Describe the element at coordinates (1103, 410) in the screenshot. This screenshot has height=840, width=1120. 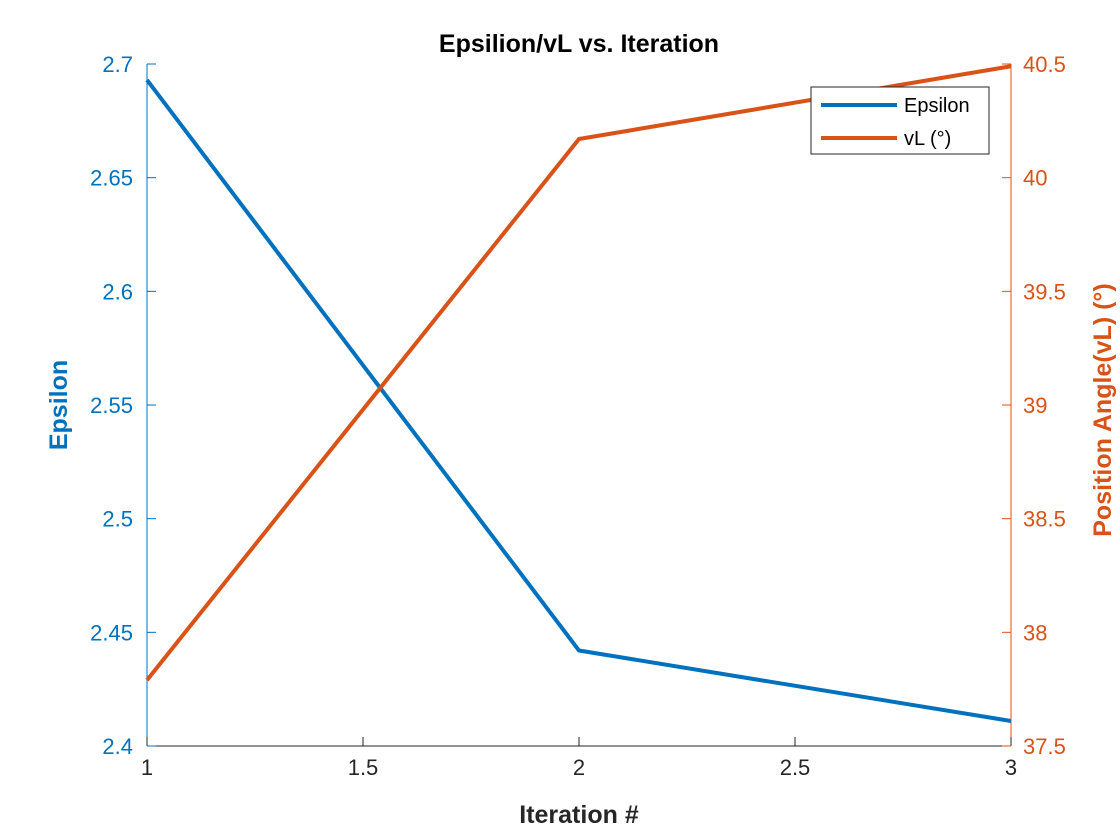
I see `right-y-axis-label: Position Angle(vL) (°)` at that location.